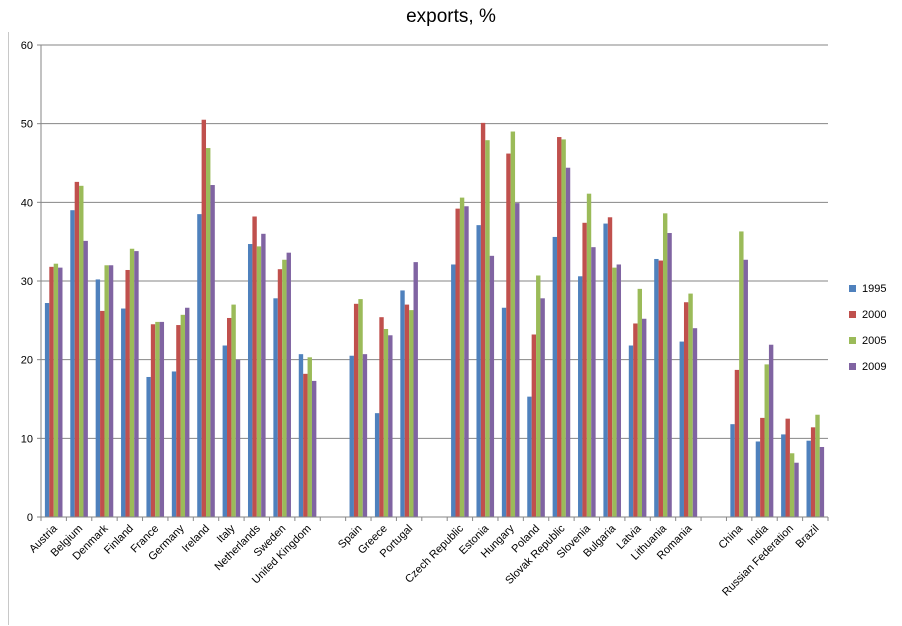 The height and width of the screenshot is (626, 902). What do you see at coordinates (27, 46) in the screenshot?
I see `y-tick-label: 60` at bounding box center [27, 46].